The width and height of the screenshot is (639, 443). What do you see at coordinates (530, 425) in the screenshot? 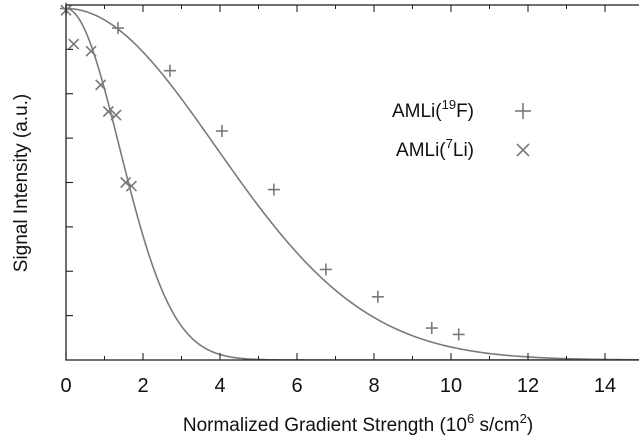
I see `x-axis-title-close: )` at bounding box center [530, 425].